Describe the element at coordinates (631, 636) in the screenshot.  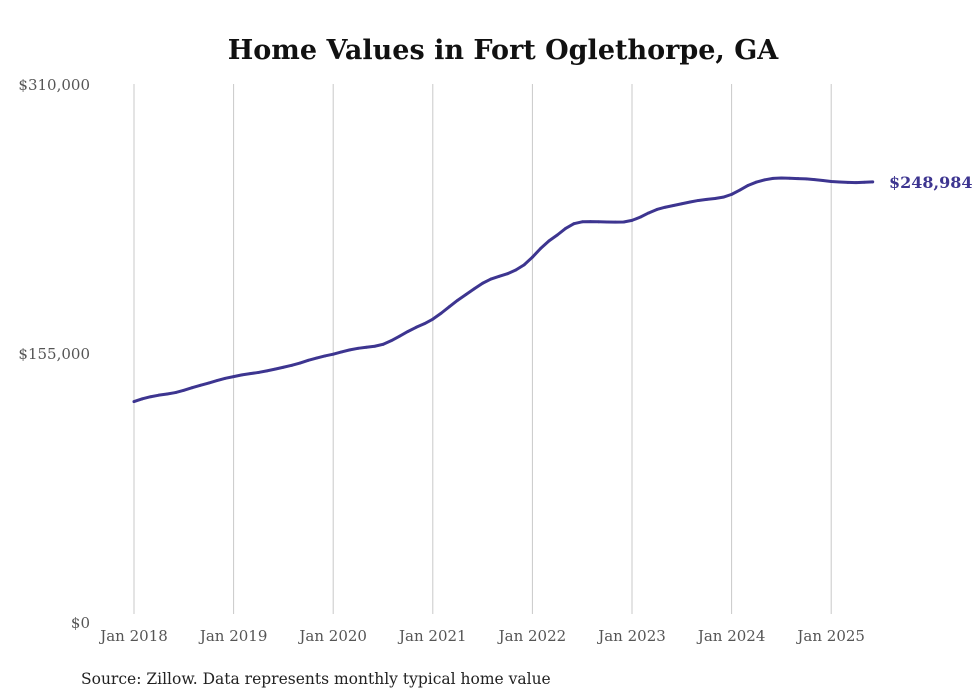
I see `x-tick-label: Jan 2023` at that location.